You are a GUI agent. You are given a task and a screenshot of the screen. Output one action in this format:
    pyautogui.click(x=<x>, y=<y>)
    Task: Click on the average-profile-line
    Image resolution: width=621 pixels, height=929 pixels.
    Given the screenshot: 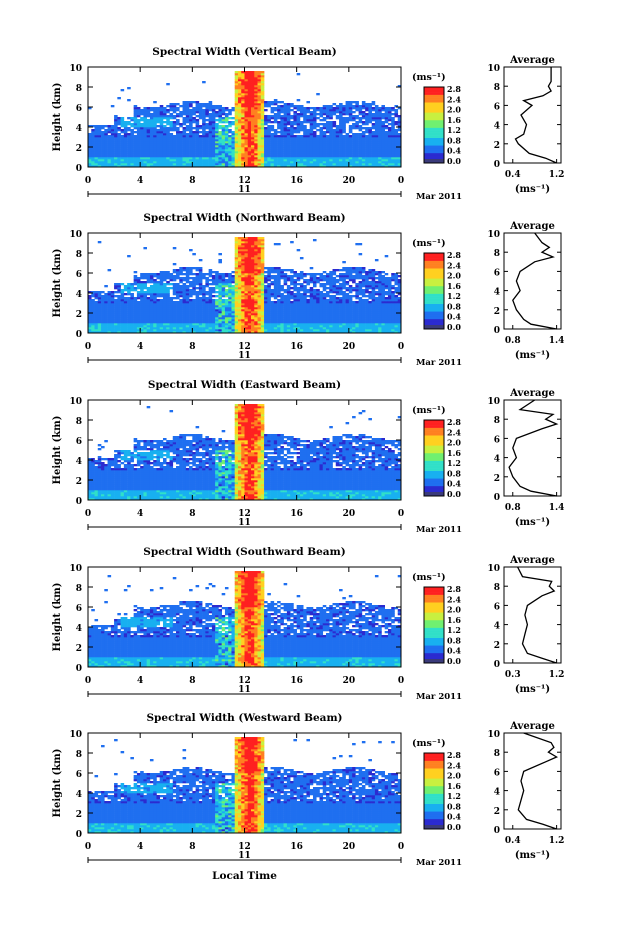 What is the action you would take?
    pyautogui.click(x=535, y=115)
    